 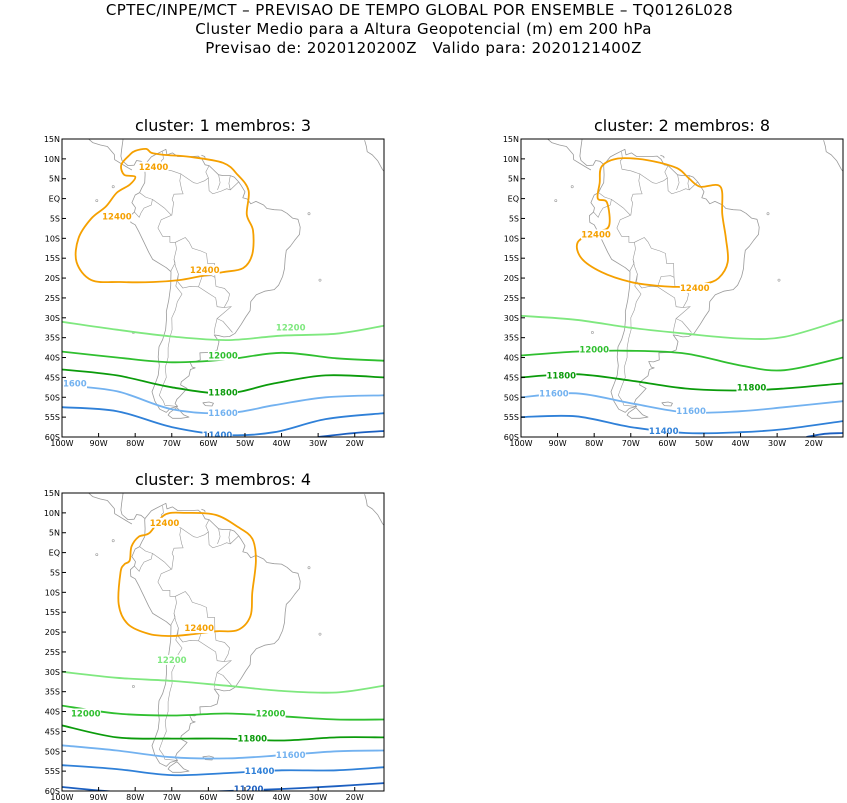 What do you see at coordinates (562, 376) in the screenshot?
I see `contour-label: 11800` at bounding box center [562, 376].